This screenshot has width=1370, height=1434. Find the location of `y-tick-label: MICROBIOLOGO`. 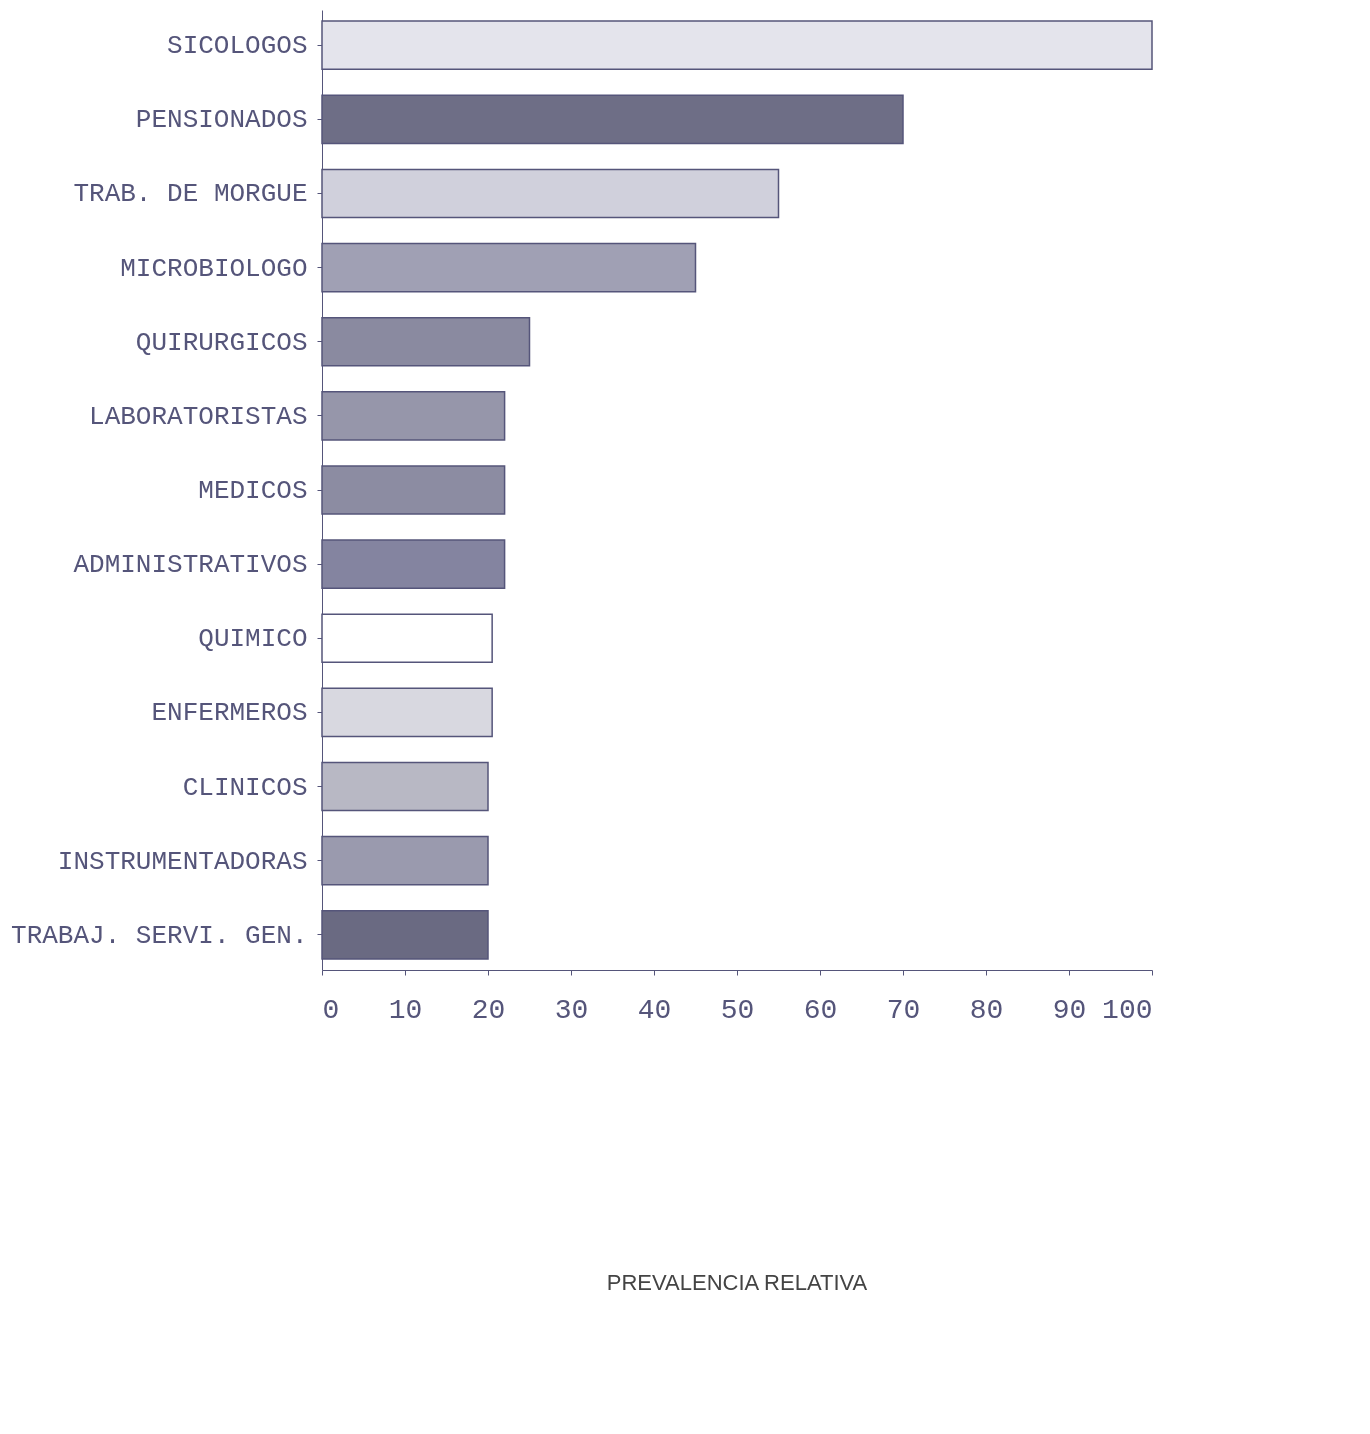

y-tick-label: MICROBIOLOGO is located at coordinates (214, 268).